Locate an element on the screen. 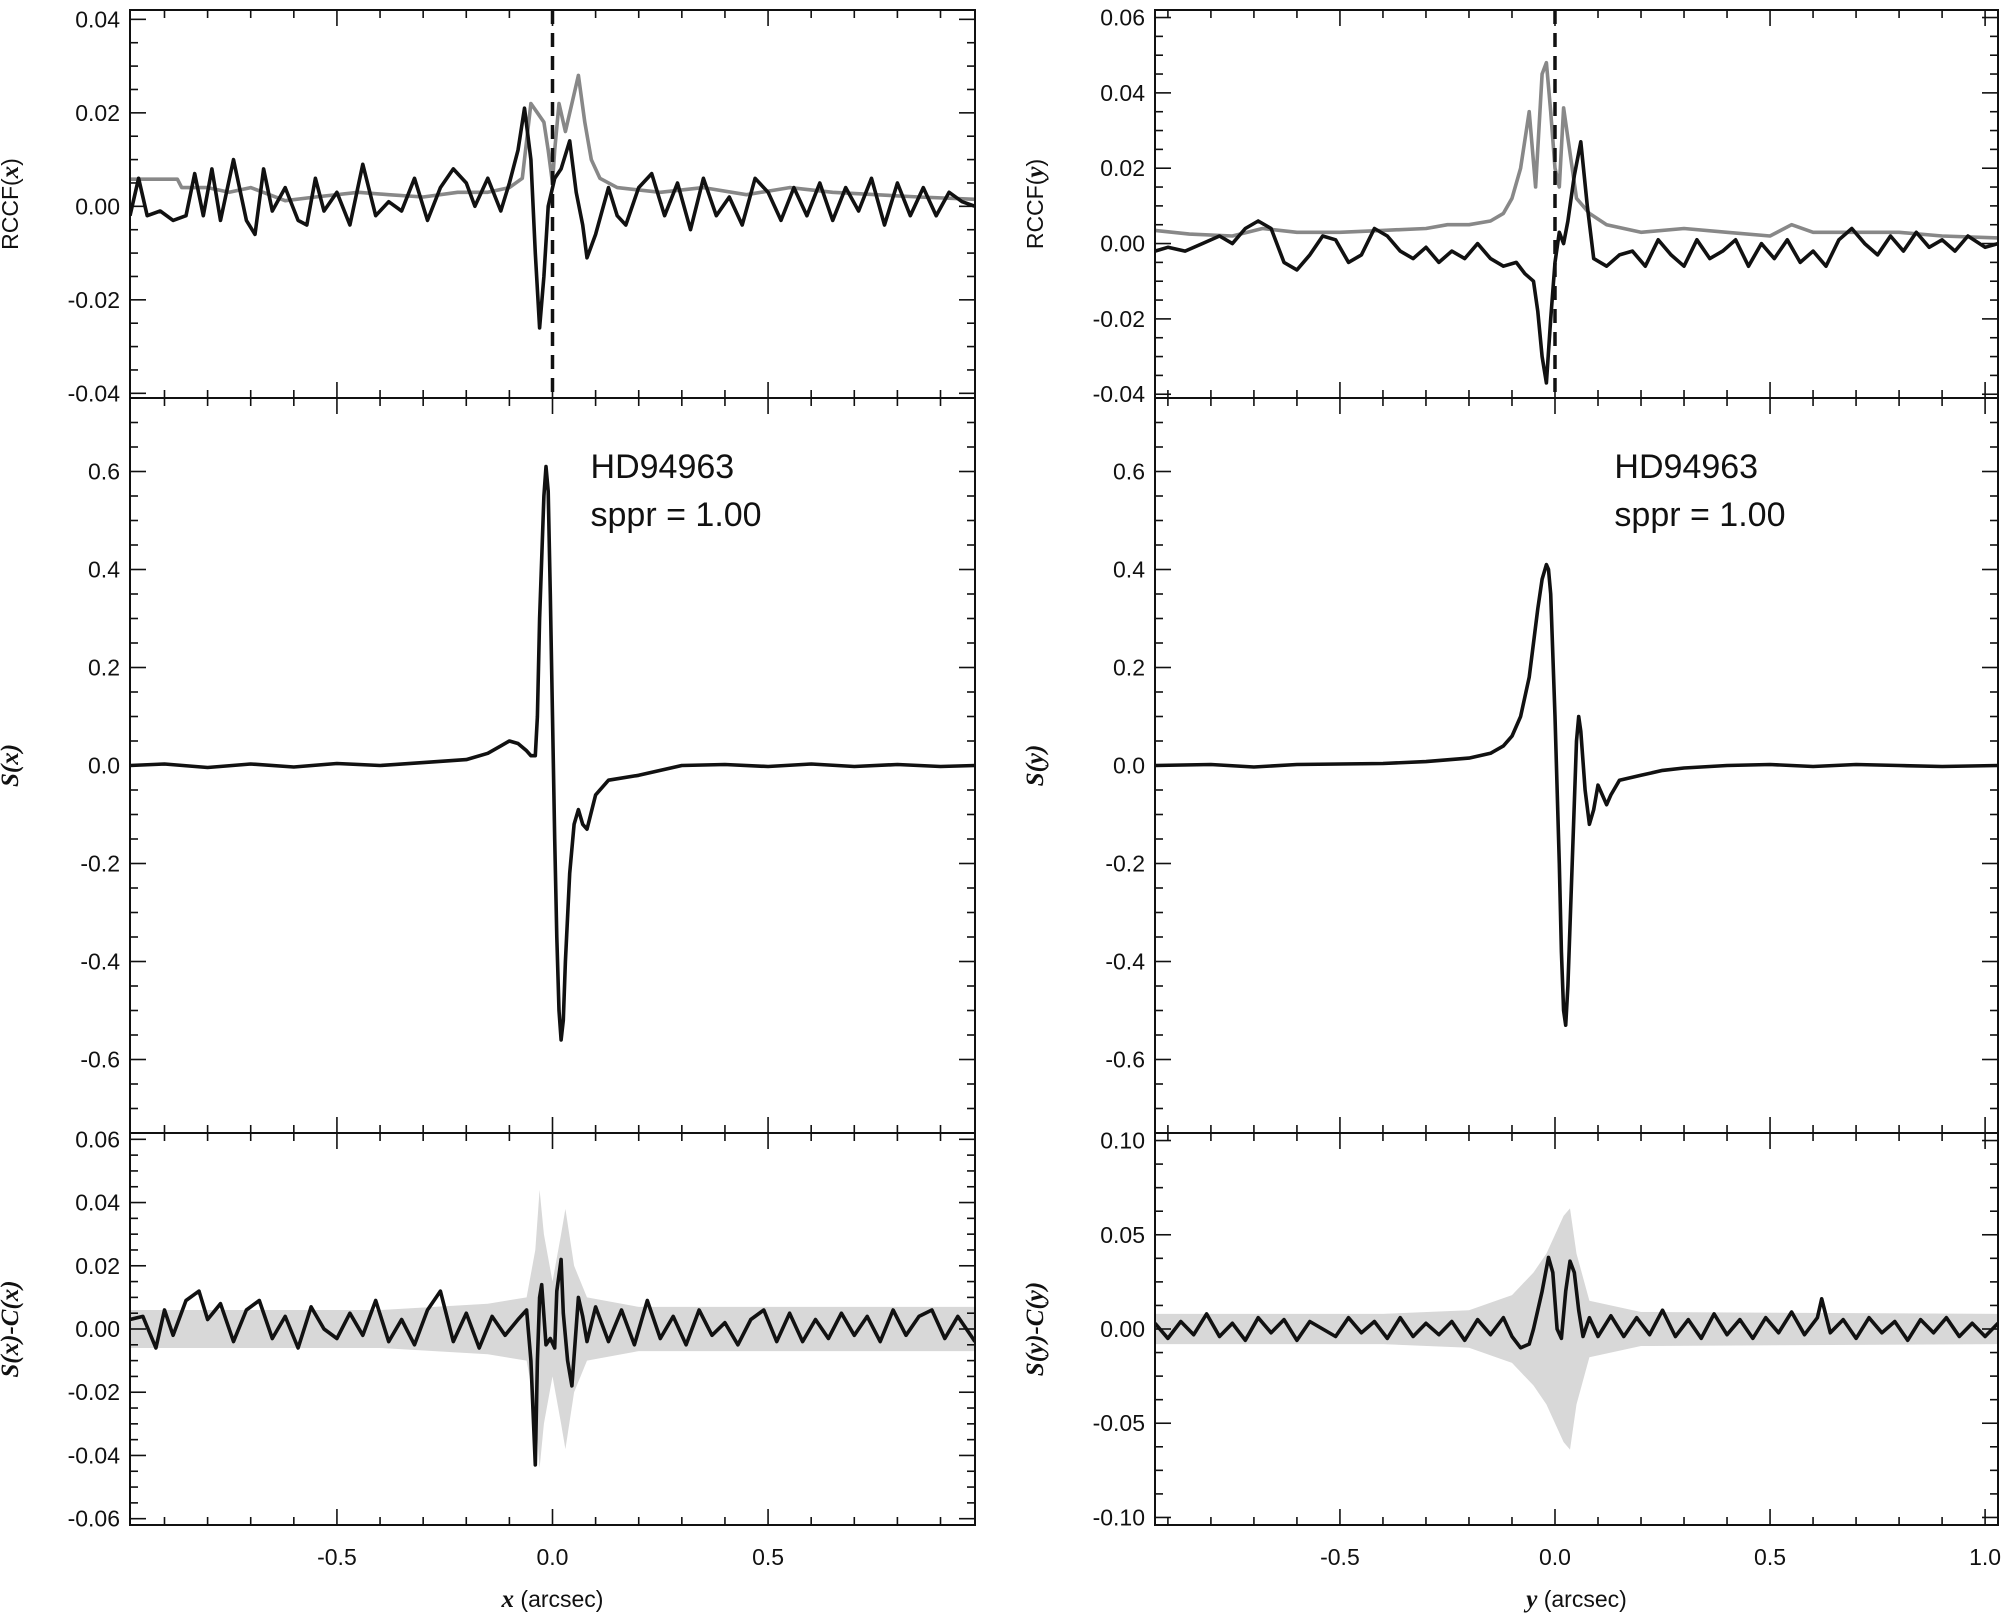 The width and height of the screenshot is (2005, 1615). panel-y-rccf: -0.04 -0.02 0.00 0.02 0.04 0.06 RCCF(y) is located at coordinates (1510, 206).